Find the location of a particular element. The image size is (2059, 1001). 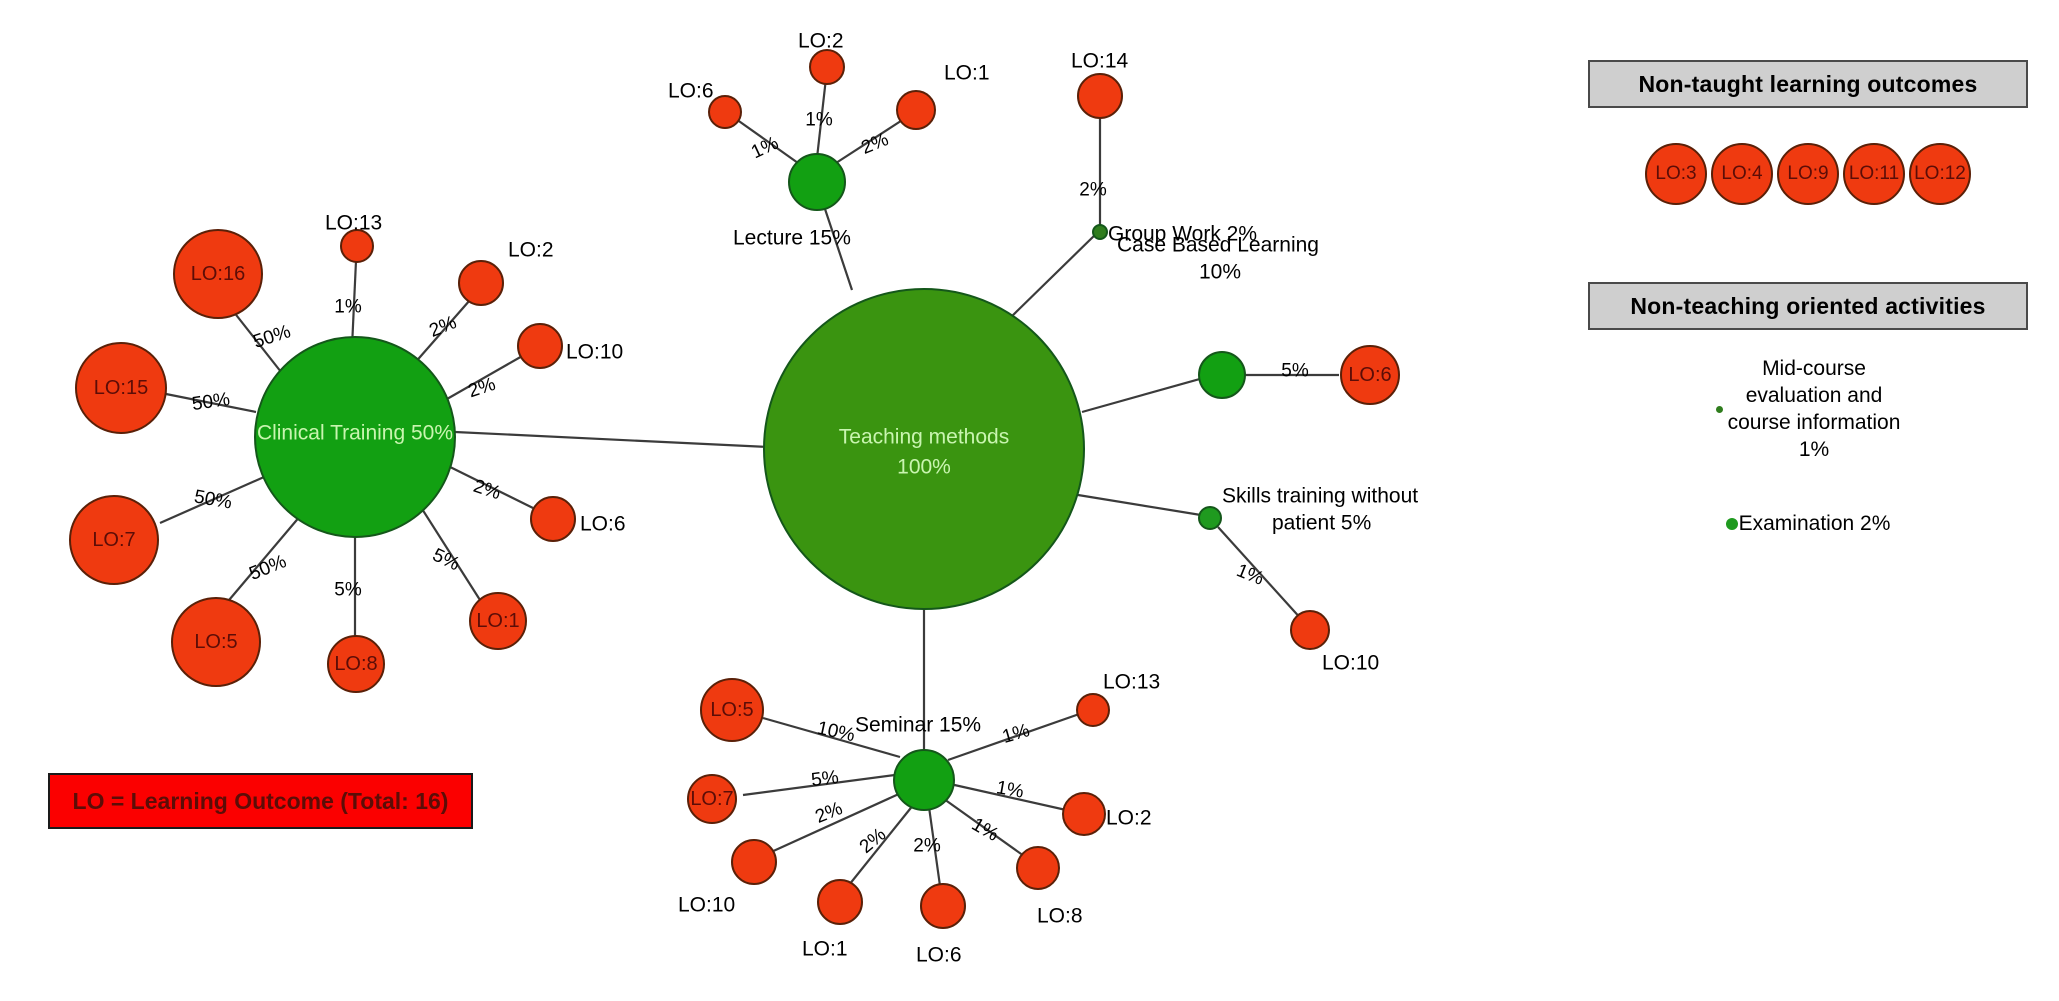

lo-6-cbl-circle is located at coordinates (1370, 375).